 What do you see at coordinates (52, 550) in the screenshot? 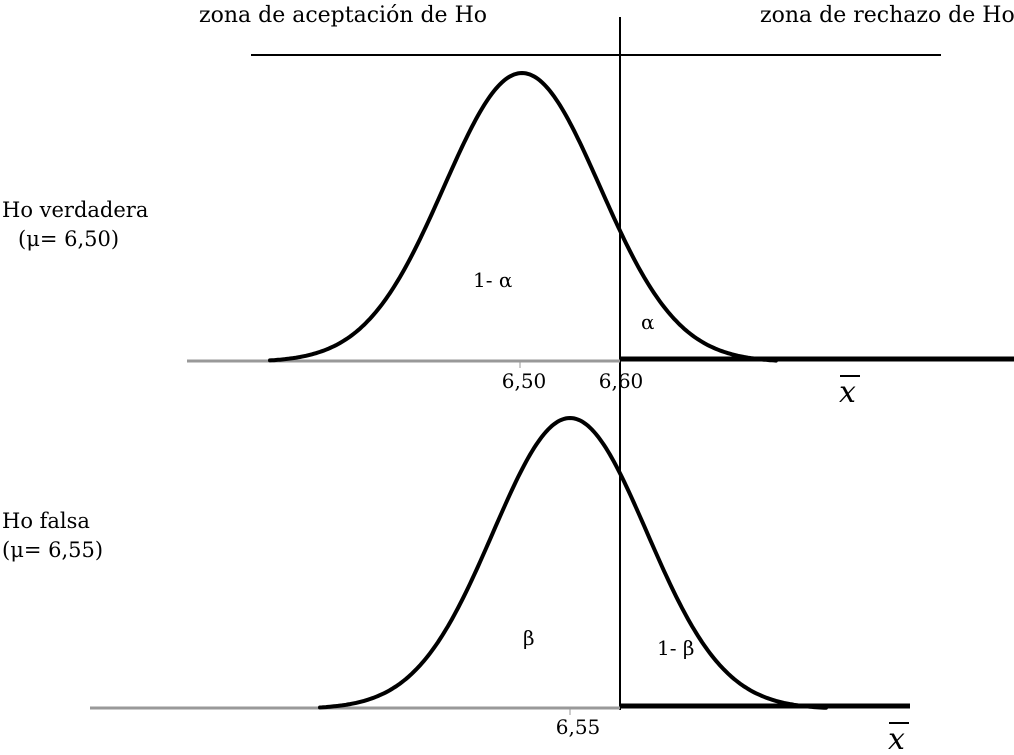
I see `hypothesis-false-mu: (μ= 6,55)` at bounding box center [52, 550].